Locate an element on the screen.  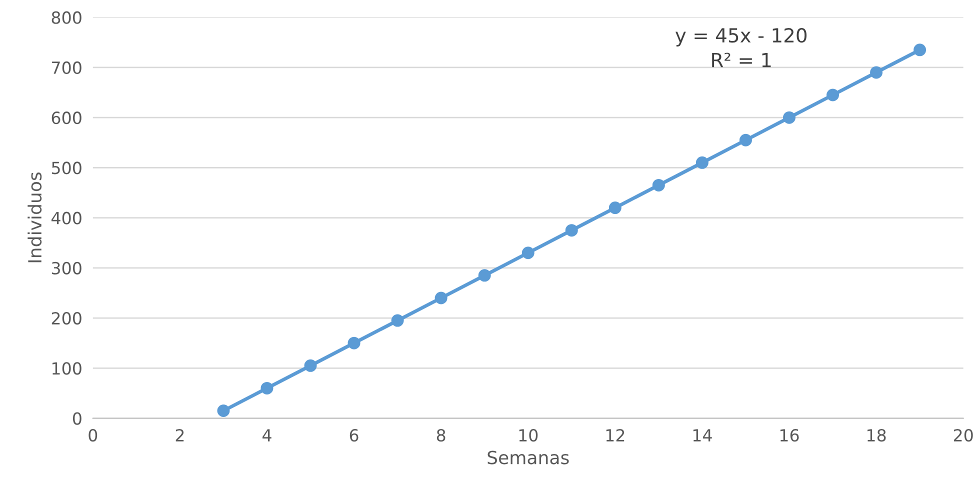
y-tick-label: 500 is located at coordinates (67, 168).